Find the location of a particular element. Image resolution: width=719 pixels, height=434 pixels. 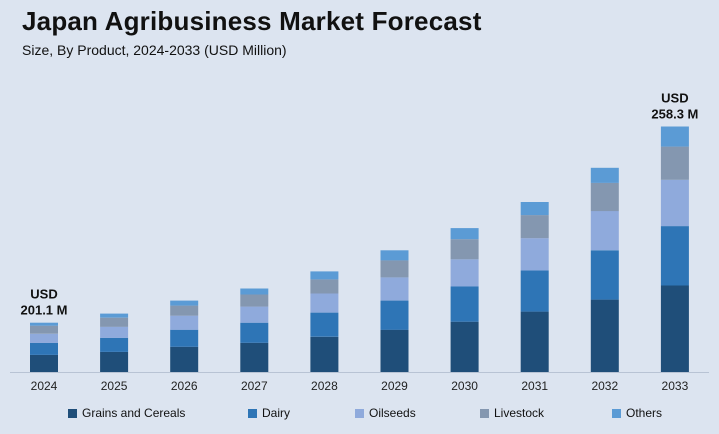

legend-item-oilseeds: Oilseeds is located at coordinates (385, 413).